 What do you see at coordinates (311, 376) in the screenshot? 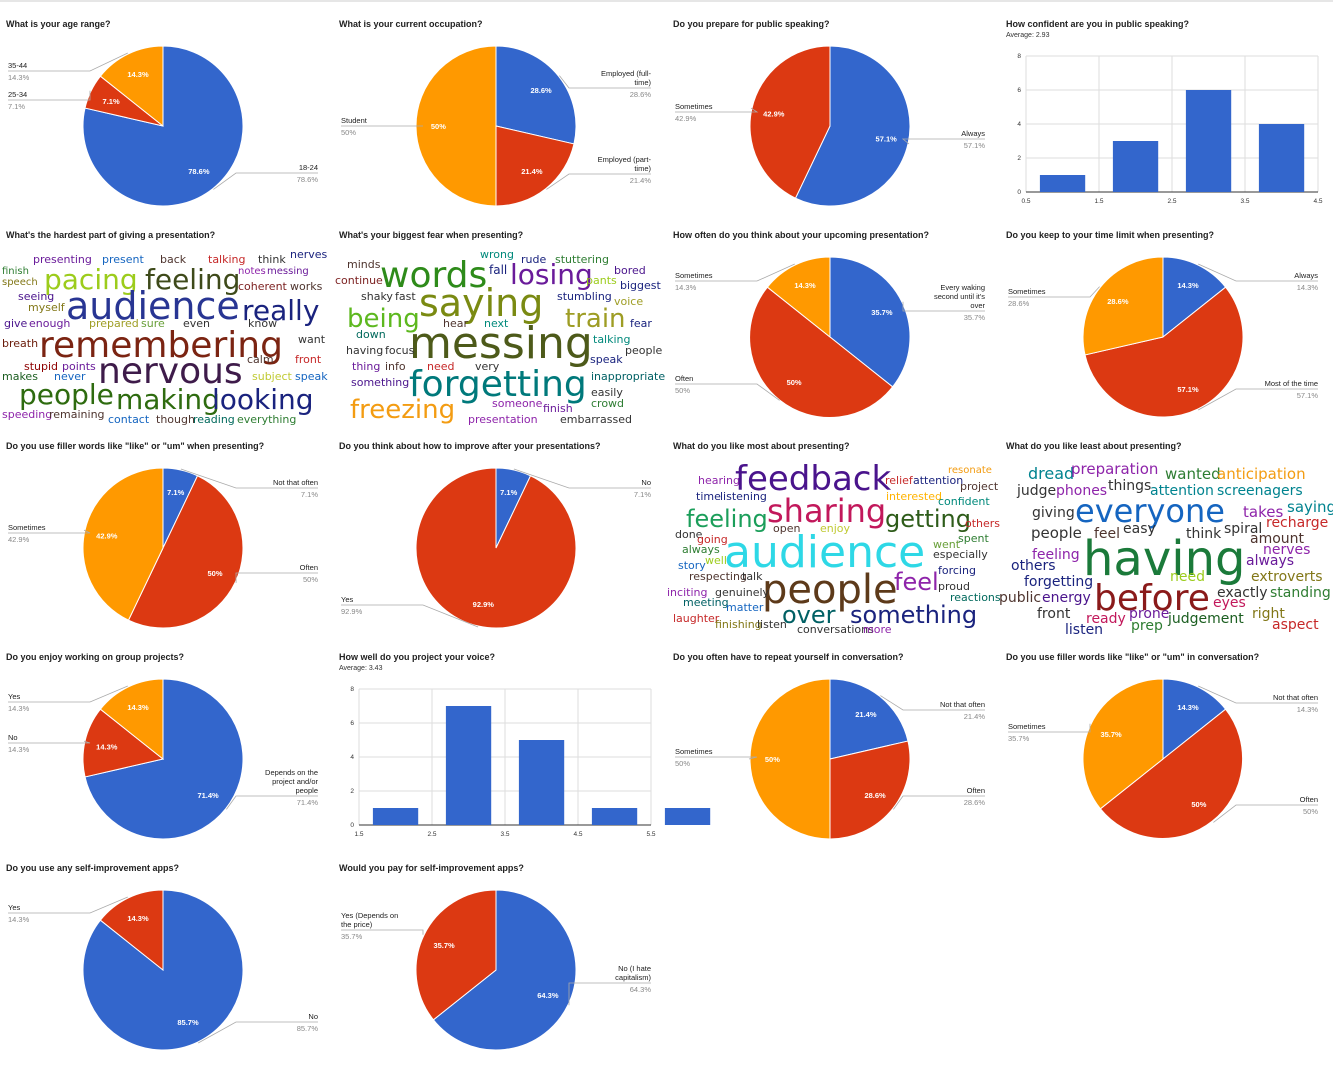
I see `cloud-word: speak` at bounding box center [311, 376].